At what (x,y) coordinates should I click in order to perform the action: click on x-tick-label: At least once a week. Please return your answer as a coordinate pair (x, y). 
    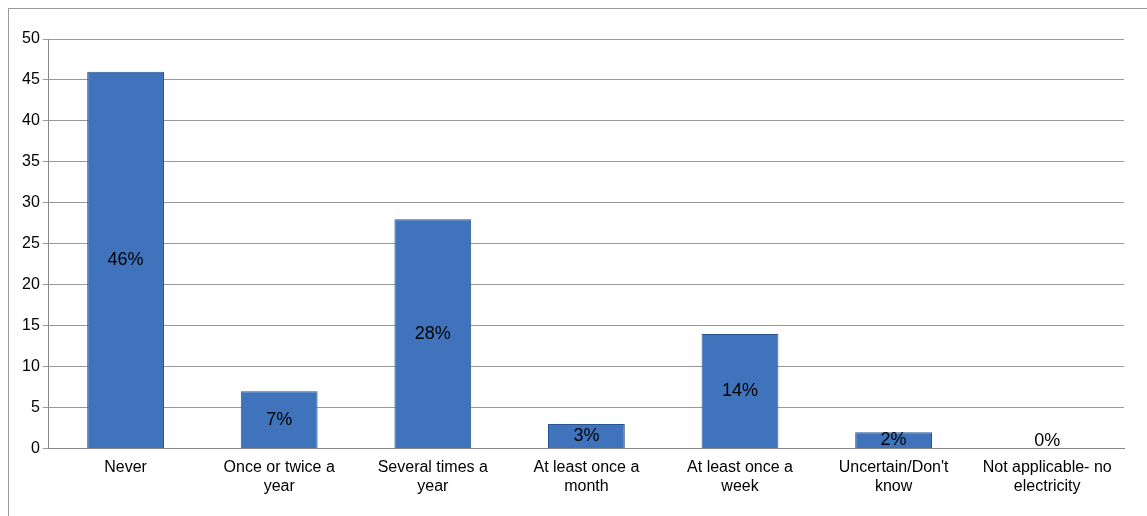
    Looking at the image, I should click on (740, 475).